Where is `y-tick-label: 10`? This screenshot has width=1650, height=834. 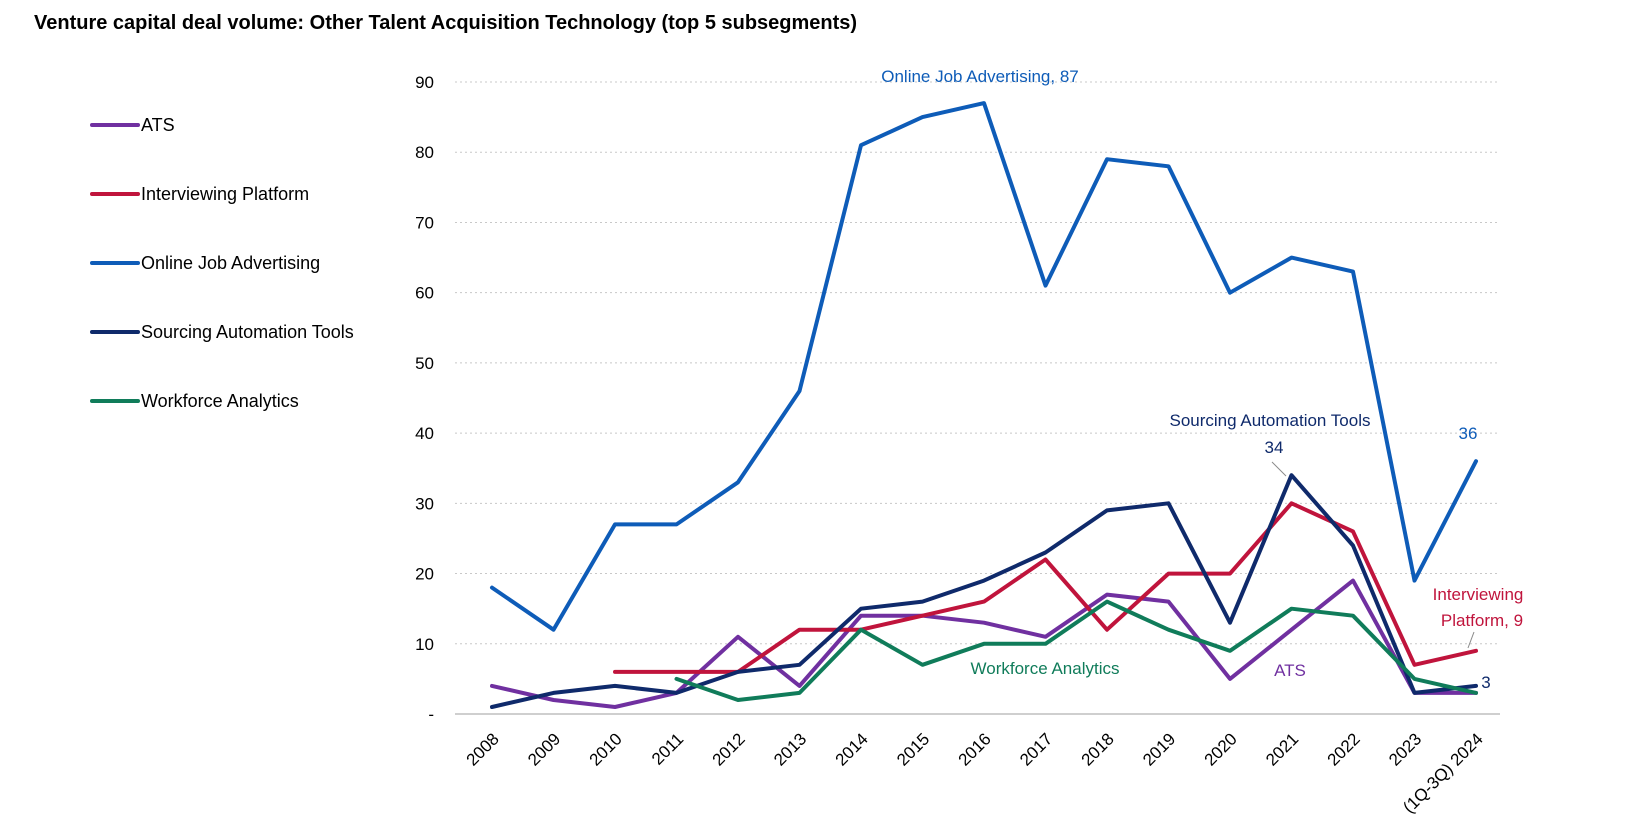 y-tick-label: 10 is located at coordinates (424, 644).